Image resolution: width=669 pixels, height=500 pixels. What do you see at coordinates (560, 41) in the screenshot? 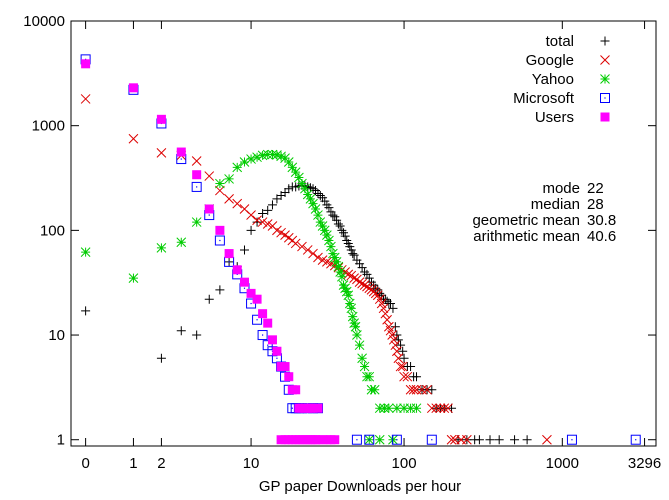
I see `legend-label: total` at bounding box center [560, 41].